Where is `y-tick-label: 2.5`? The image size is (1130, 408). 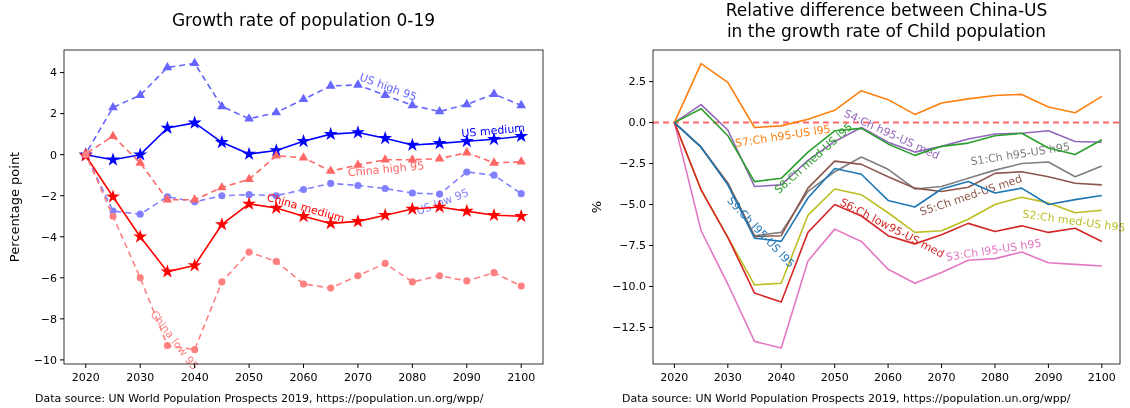 y-tick-label: 2.5 is located at coordinates (637, 82).